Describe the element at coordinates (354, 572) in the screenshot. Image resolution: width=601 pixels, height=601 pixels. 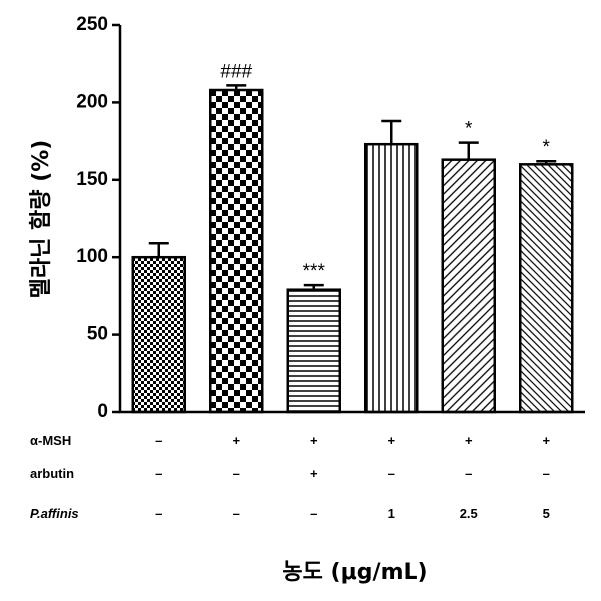
I see `x-axis-title: 농도 (μg/mL)` at that location.